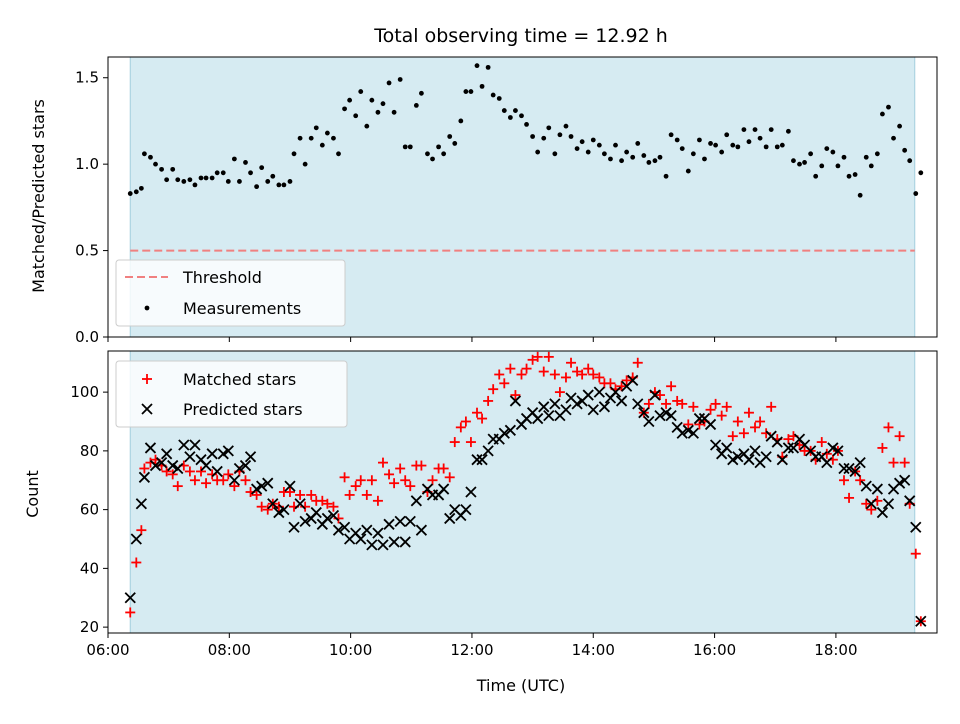 The height and width of the screenshot is (724, 960). I want to click on top-legend-box, so click(230, 293).